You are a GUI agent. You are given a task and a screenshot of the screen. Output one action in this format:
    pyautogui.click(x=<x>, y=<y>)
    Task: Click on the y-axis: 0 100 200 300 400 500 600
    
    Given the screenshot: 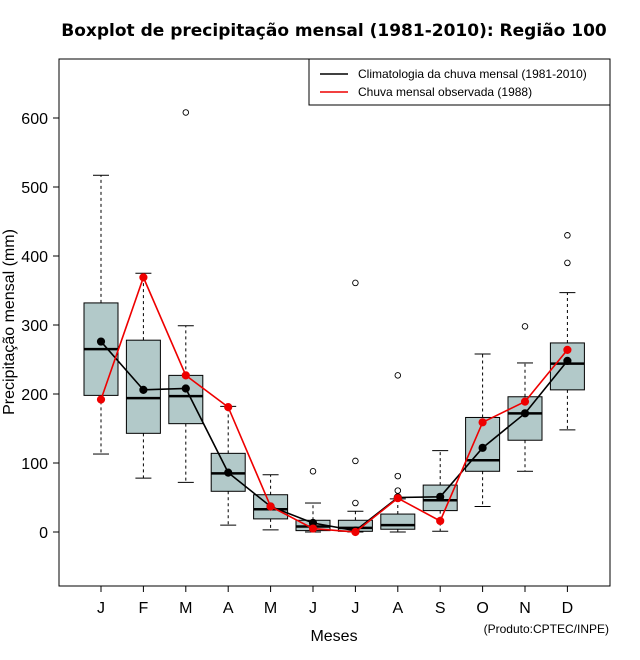 What is the action you would take?
    pyautogui.click(x=40, y=326)
    